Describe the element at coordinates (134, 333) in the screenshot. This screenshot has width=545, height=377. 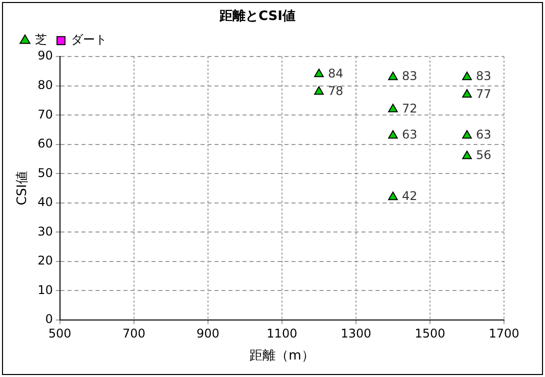
I see `x-tick-label: 700` at that location.